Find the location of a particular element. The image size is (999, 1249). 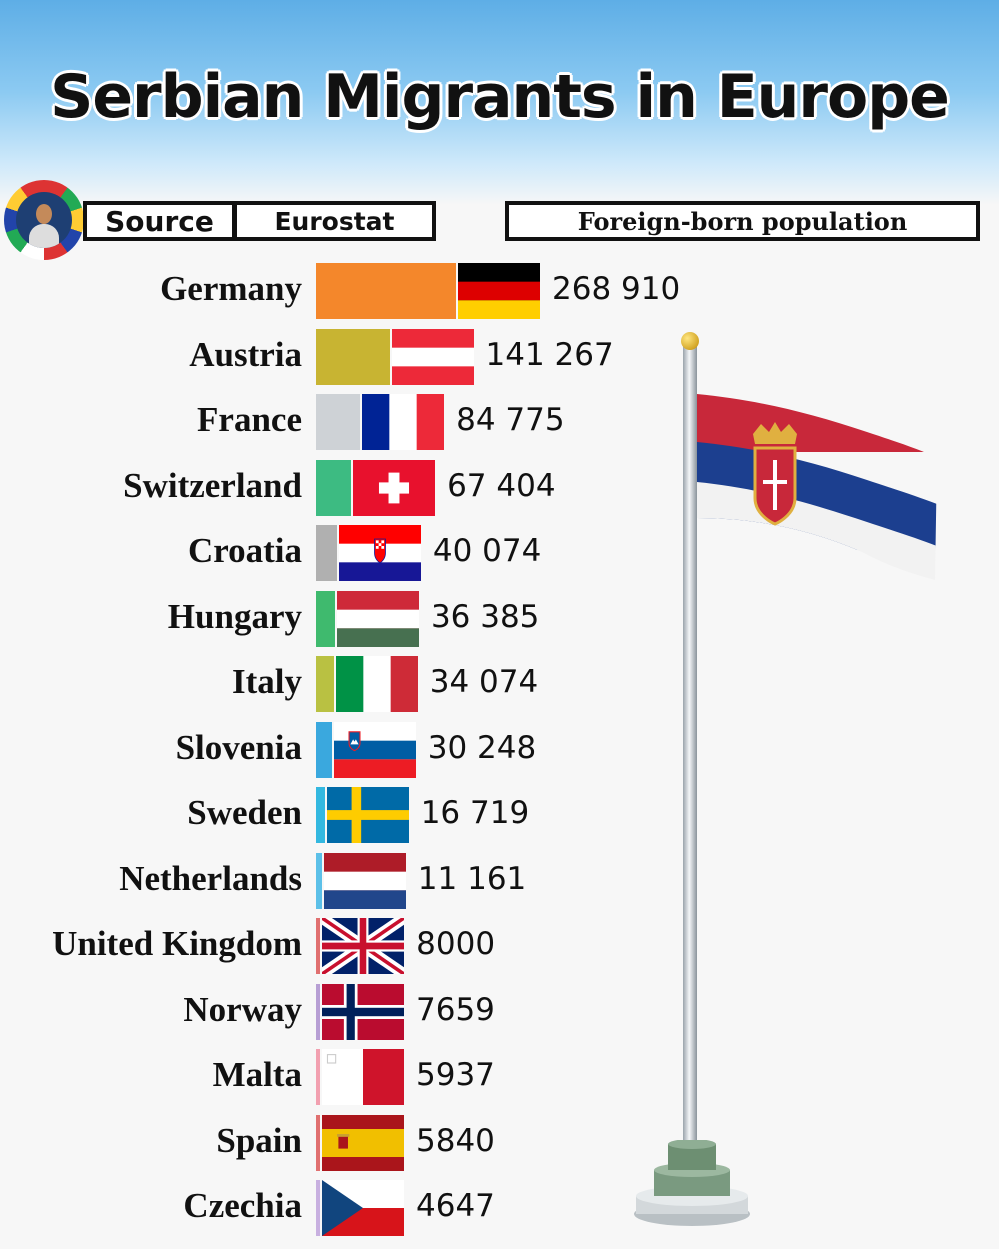

germany-flag-icon is located at coordinates (499, 291).